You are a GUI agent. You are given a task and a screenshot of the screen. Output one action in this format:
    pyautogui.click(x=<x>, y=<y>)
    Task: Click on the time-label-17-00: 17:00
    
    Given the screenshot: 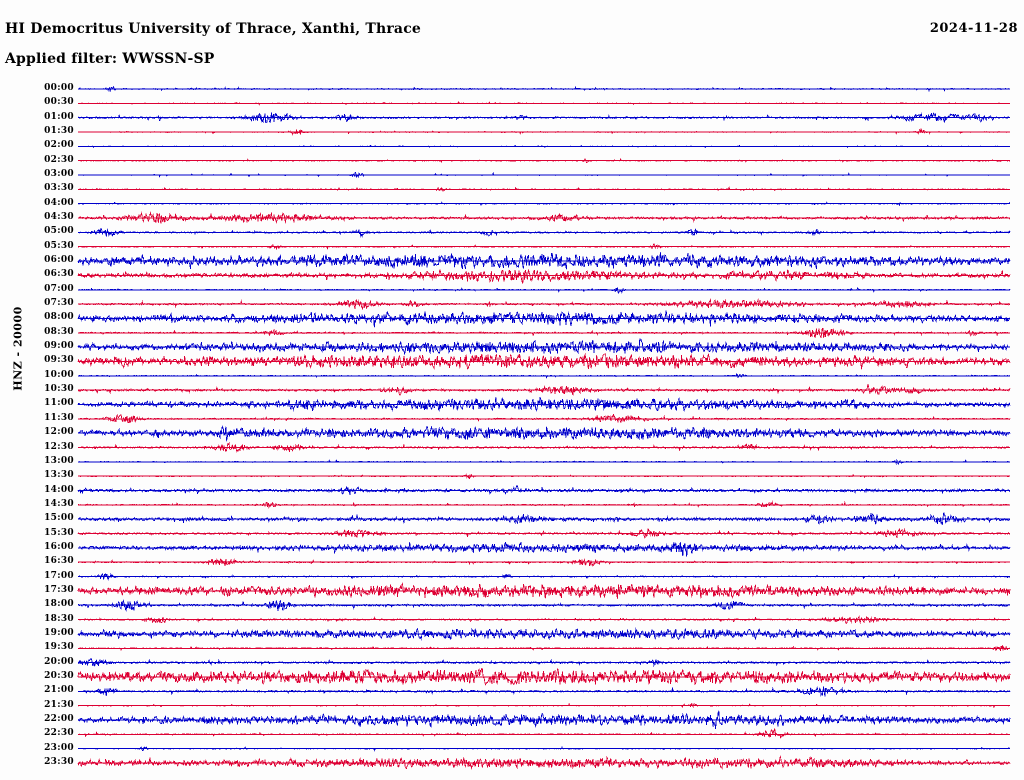 What is the action you would take?
    pyautogui.click(x=59, y=575)
    